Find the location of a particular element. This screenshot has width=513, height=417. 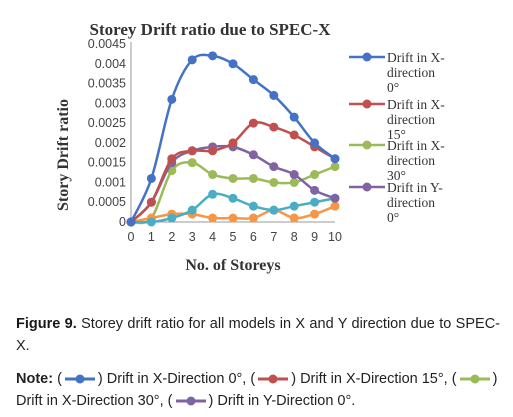

x-tick-label: 9 is located at coordinates (314, 237).